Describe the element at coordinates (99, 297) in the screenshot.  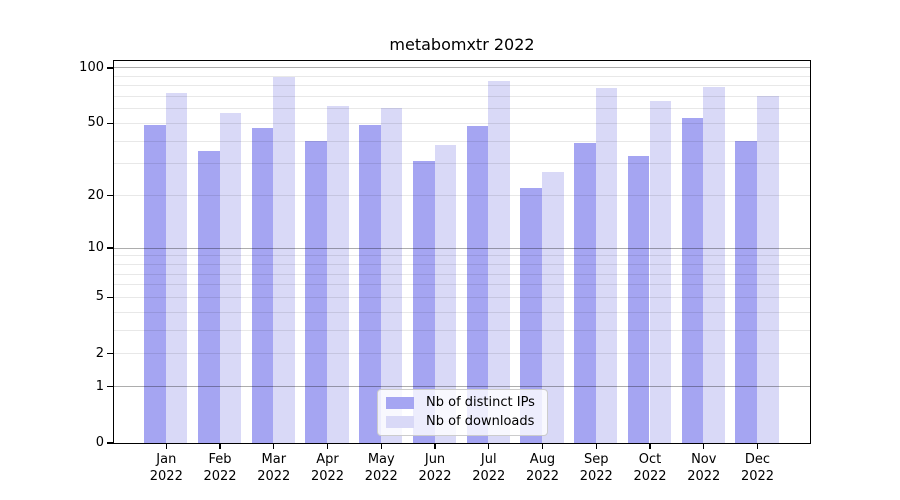
I see `ytick-label-5: 5` at that location.